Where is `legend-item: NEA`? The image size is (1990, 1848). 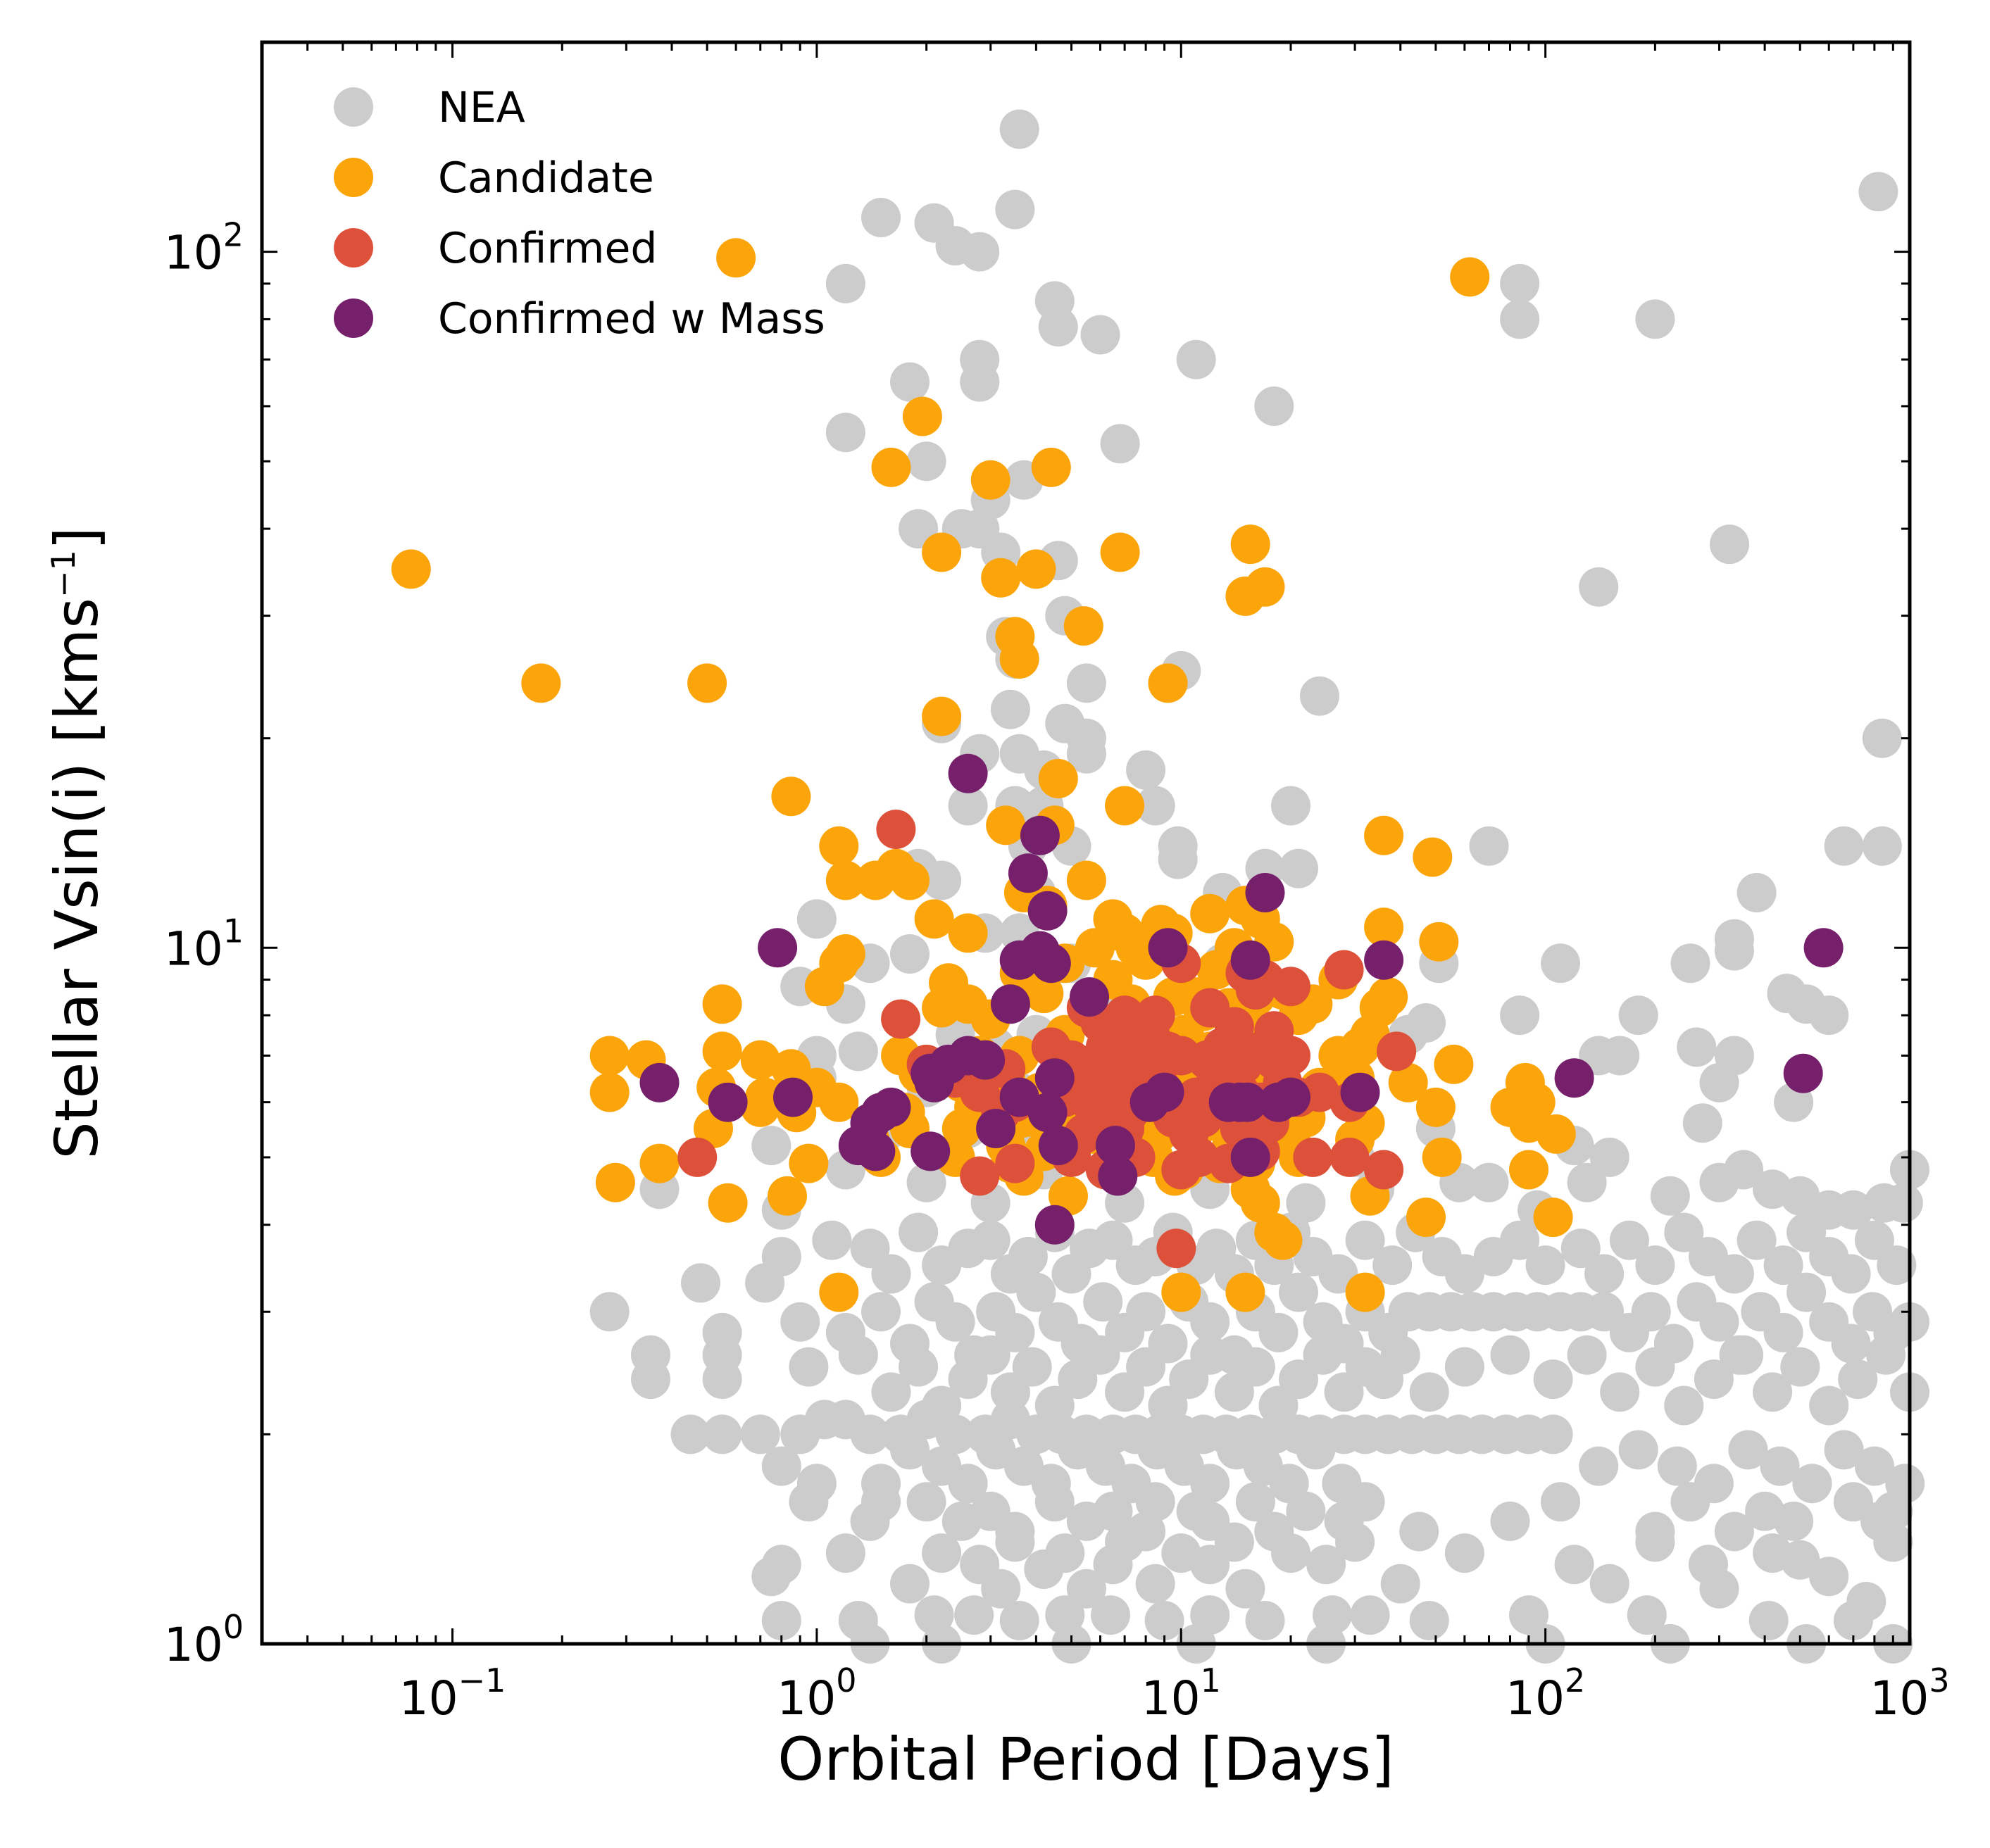 legend-item: NEA is located at coordinates (429, 107).